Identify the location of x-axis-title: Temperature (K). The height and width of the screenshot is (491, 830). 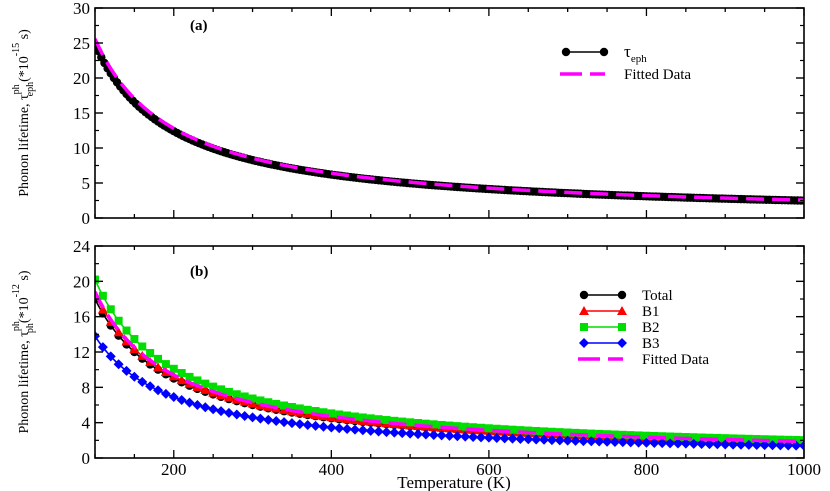
(454, 482).